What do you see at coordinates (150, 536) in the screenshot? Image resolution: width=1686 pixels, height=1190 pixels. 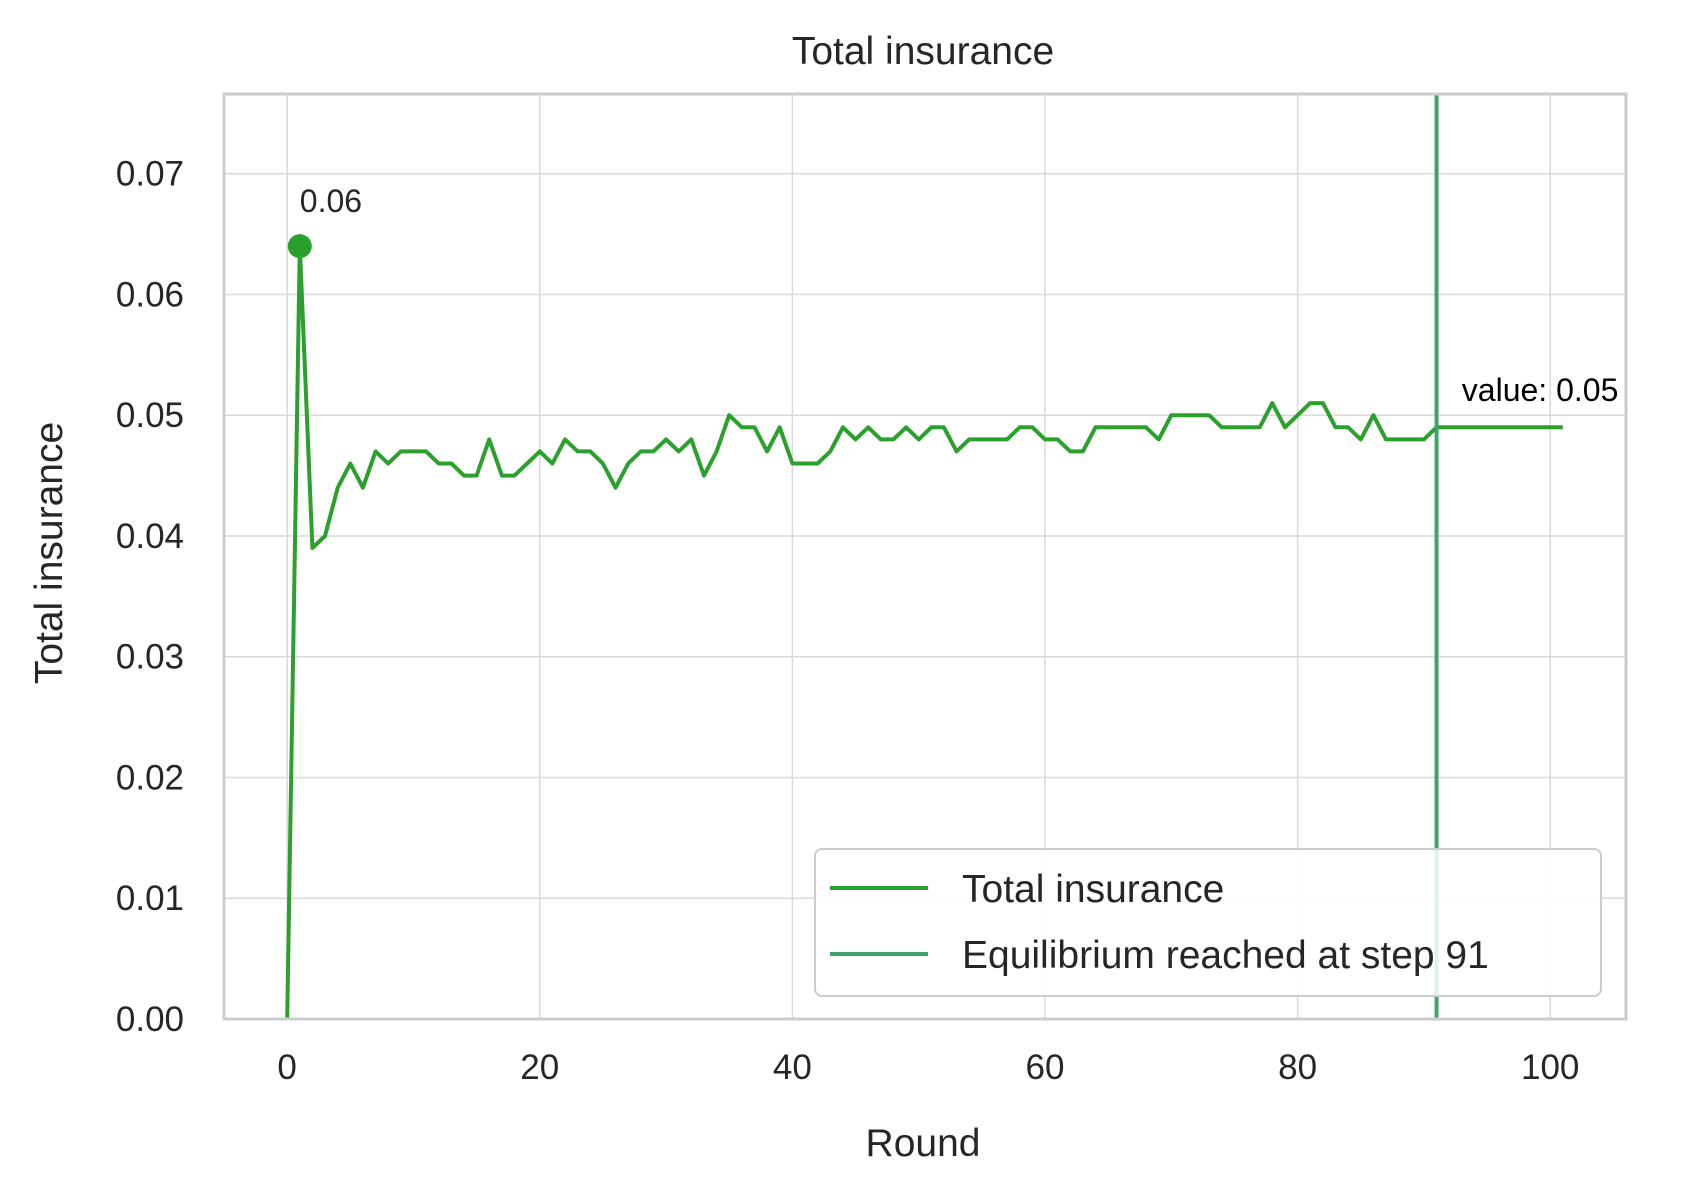 I see `y-tick-label: 0.04` at bounding box center [150, 536].